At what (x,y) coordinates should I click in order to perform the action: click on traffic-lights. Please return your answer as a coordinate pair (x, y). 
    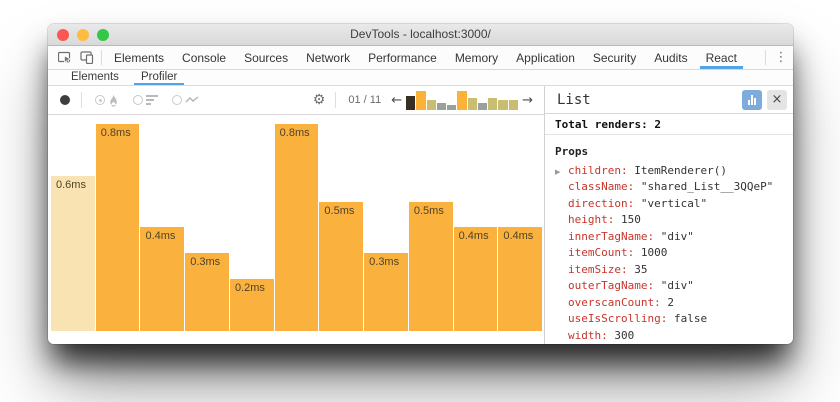
    Looking at the image, I should click on (83, 35).